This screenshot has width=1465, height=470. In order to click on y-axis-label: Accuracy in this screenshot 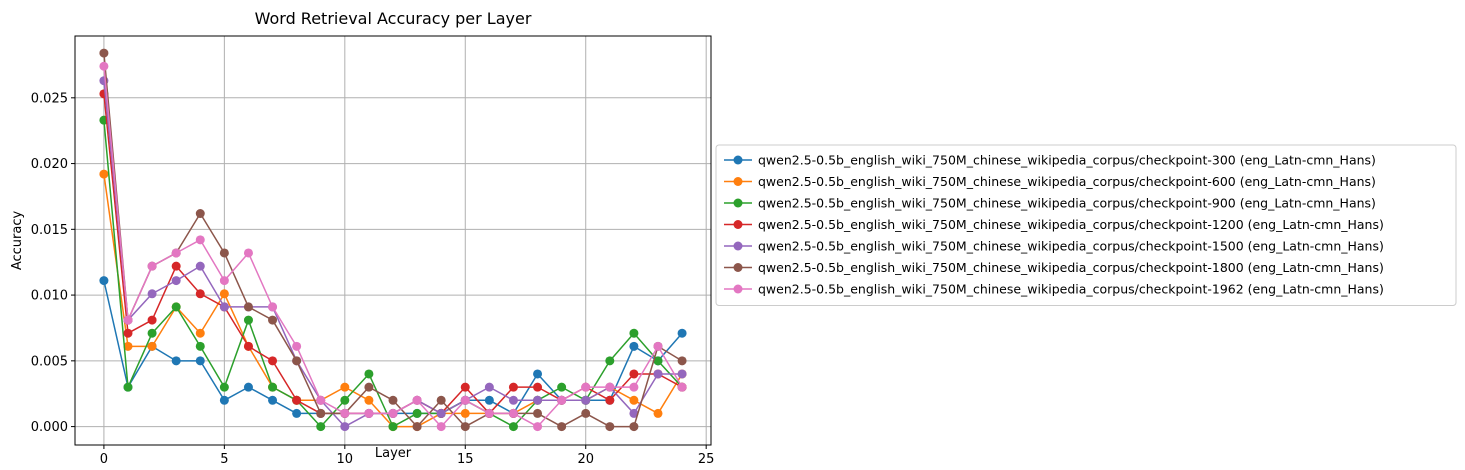, I will do `click(17, 241)`.